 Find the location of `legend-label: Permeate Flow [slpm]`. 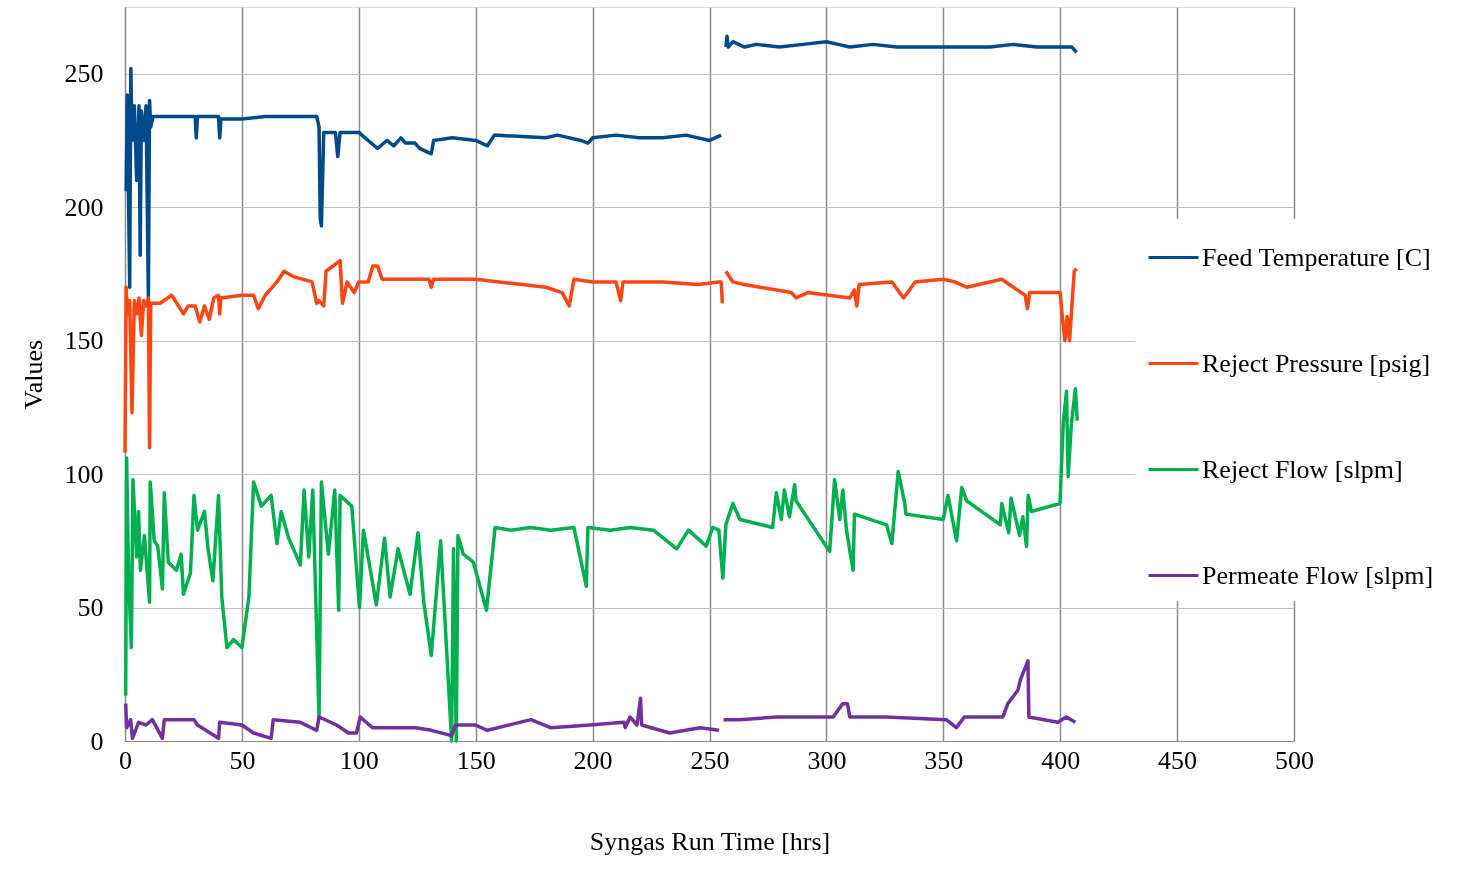

legend-label: Permeate Flow [slpm] is located at coordinates (1318, 575).